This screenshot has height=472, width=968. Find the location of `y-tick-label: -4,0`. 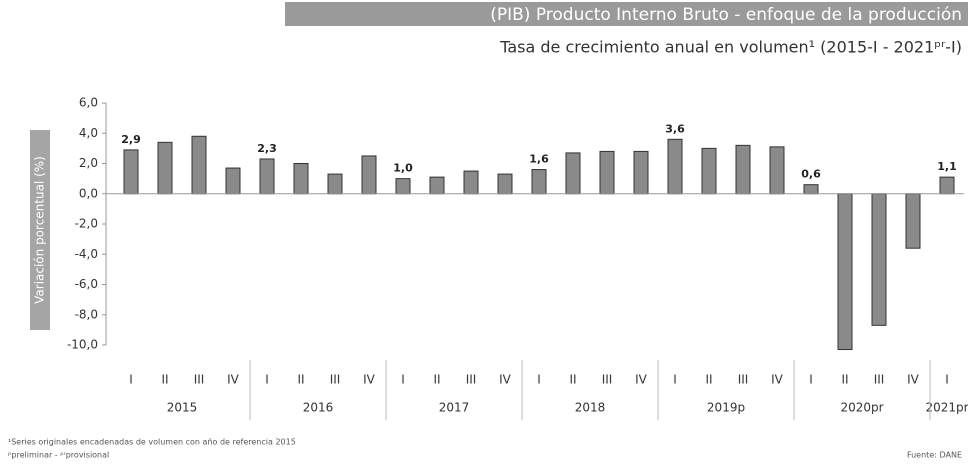

y-tick-label: -4,0 is located at coordinates (86, 254).